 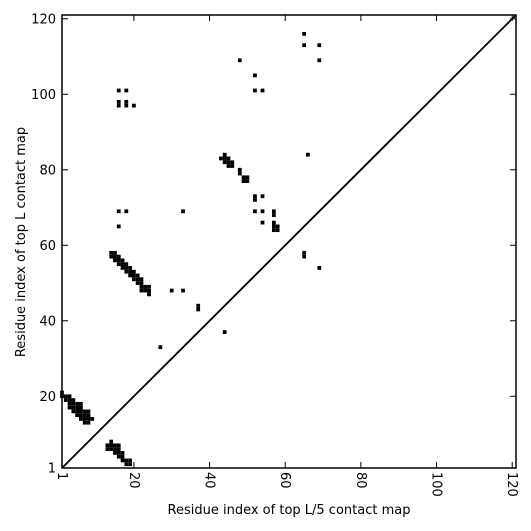 I want to click on x-tick-label: 40, so click(x=209, y=480).